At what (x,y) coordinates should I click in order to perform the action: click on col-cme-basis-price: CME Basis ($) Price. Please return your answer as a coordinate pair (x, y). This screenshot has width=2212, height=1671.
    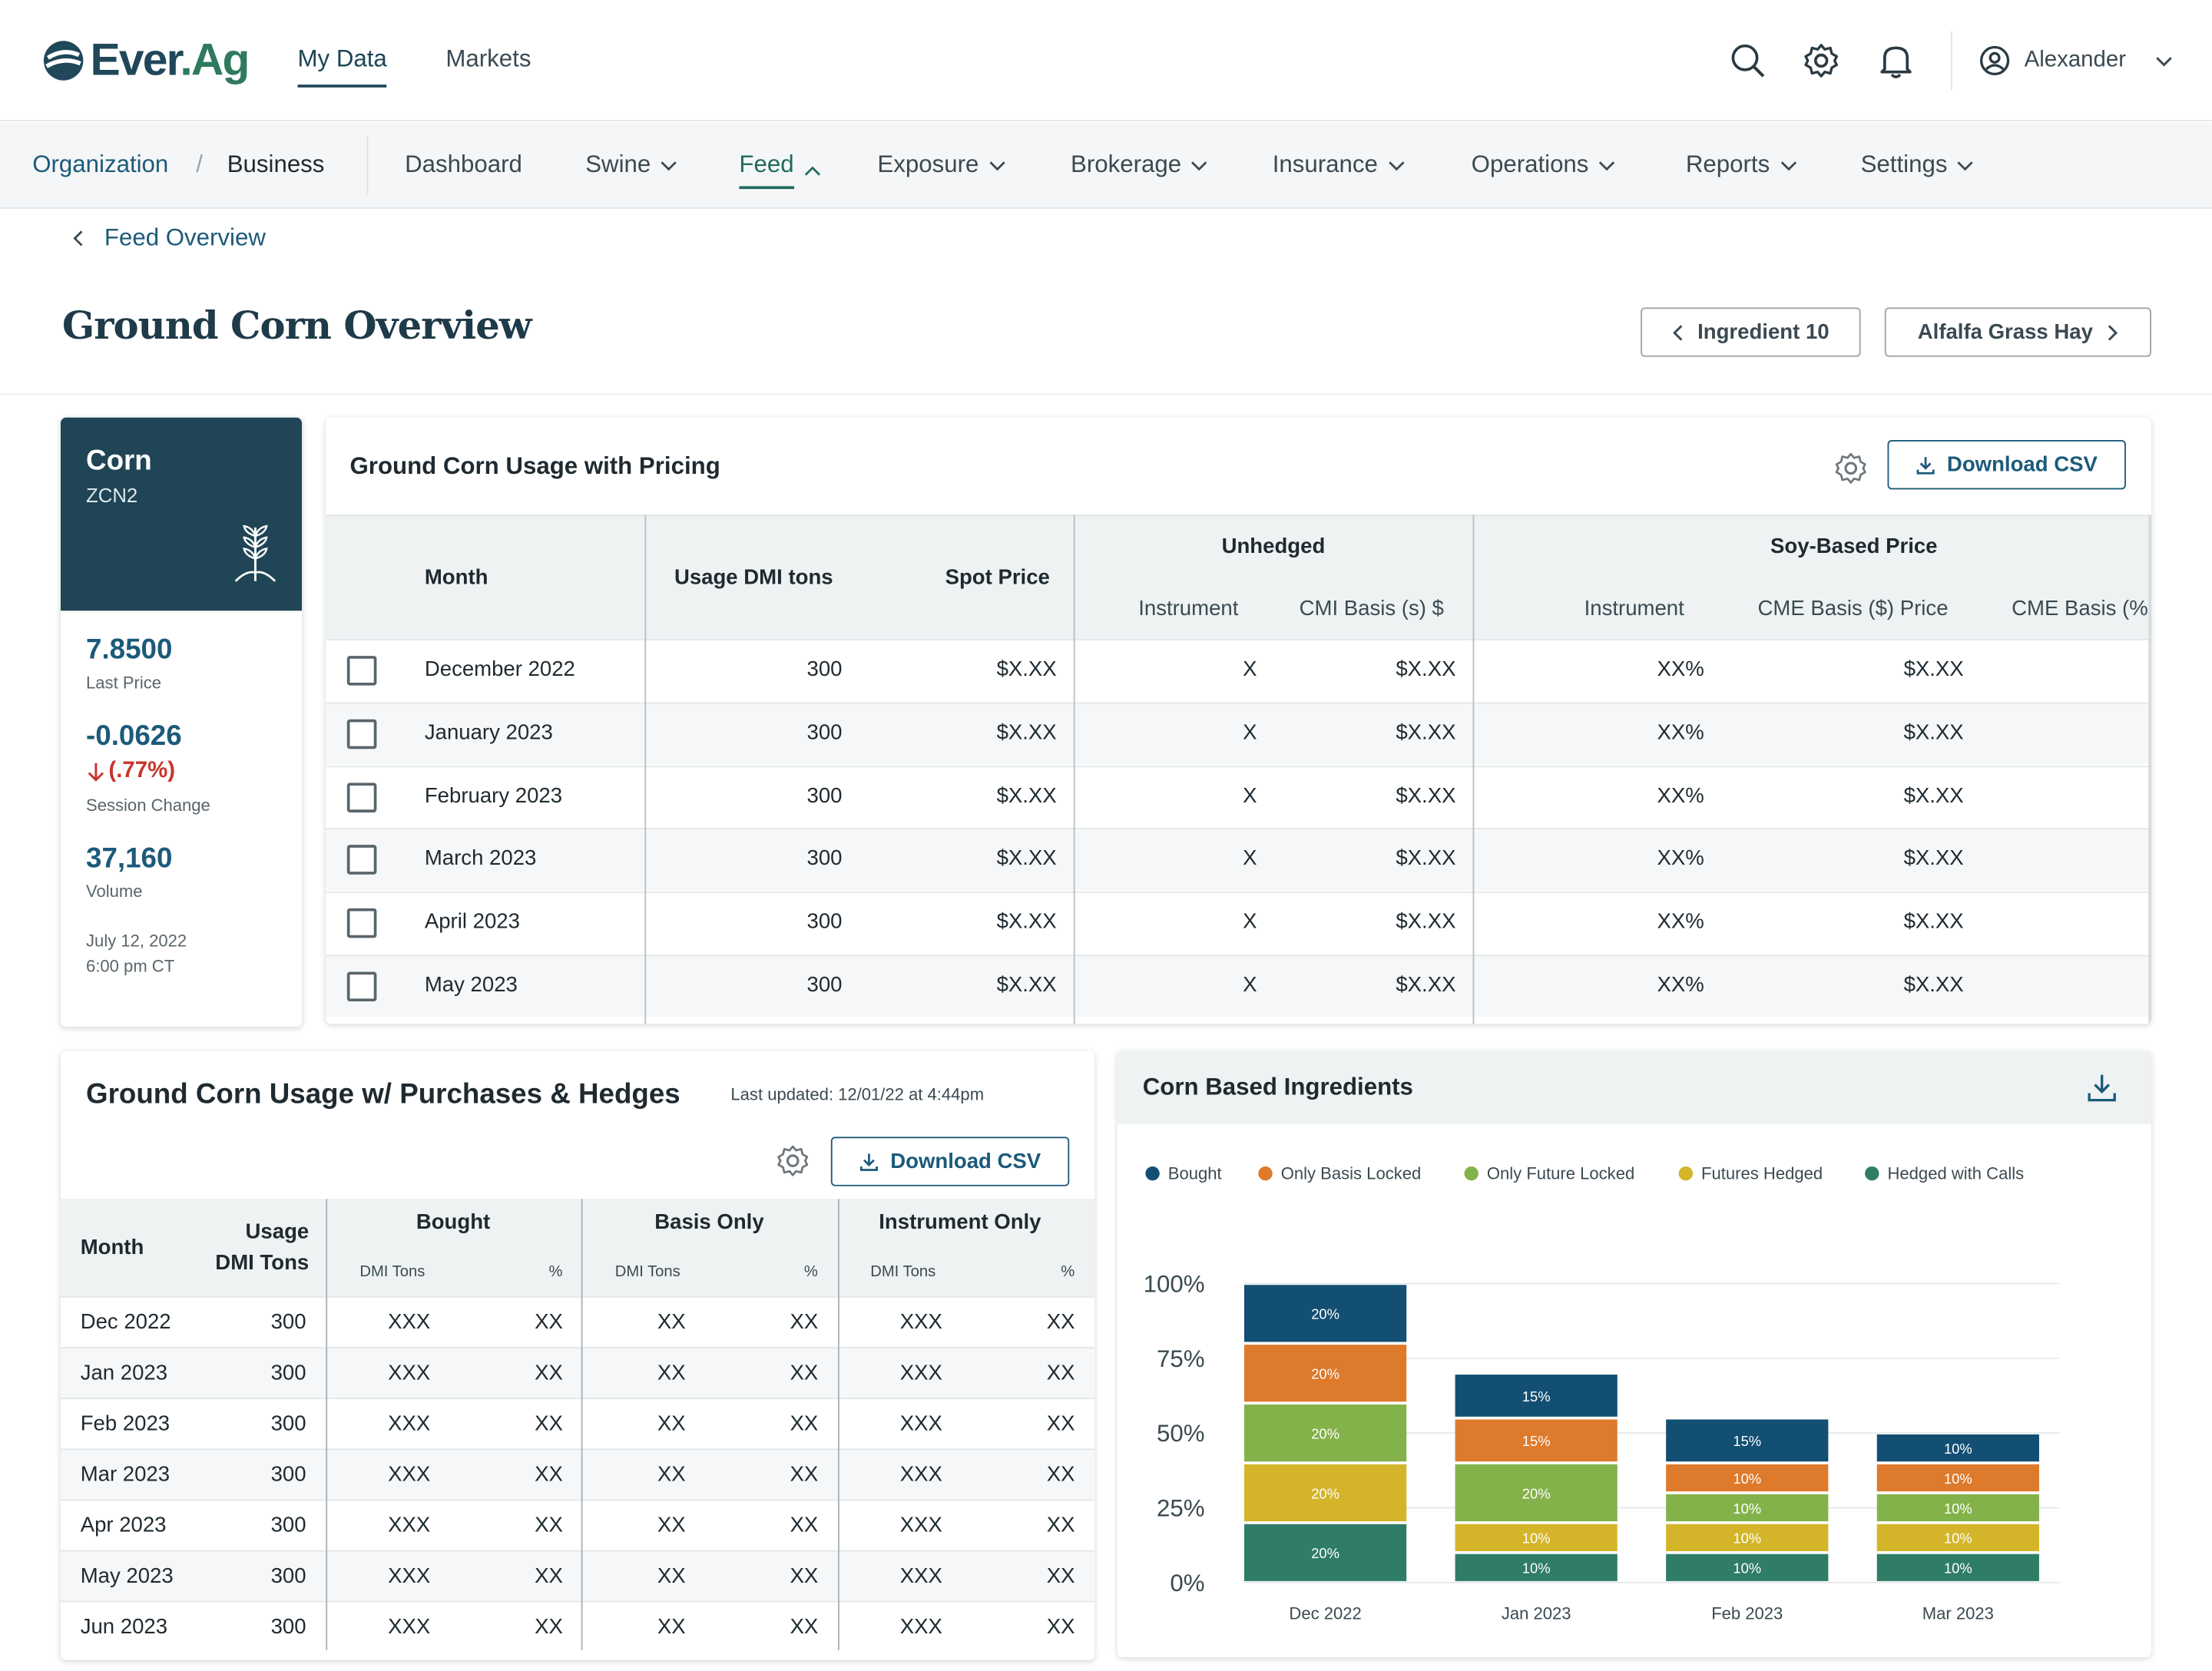
    Looking at the image, I should click on (1853, 608).